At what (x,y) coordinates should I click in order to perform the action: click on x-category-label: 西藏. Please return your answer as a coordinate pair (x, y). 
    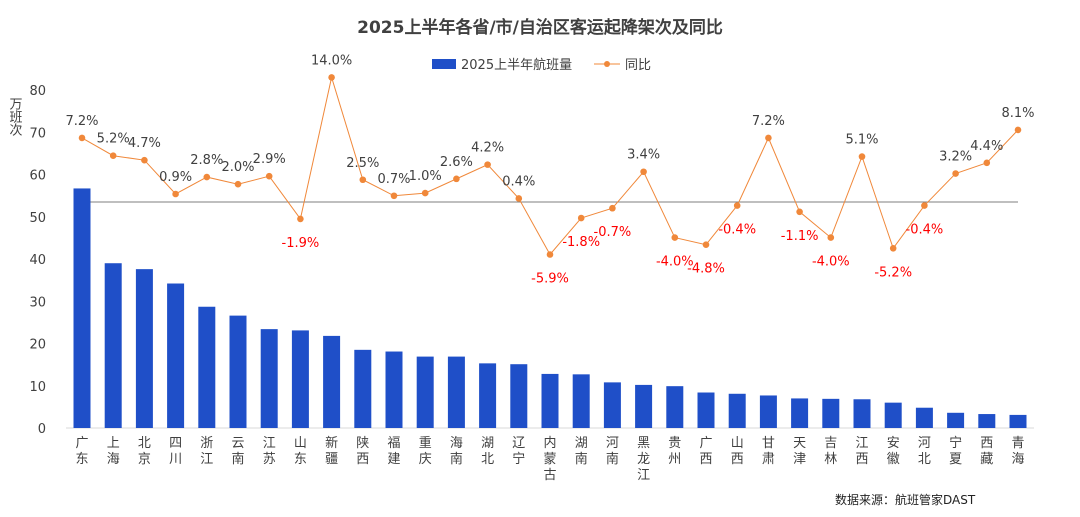
    Looking at the image, I should click on (986, 451).